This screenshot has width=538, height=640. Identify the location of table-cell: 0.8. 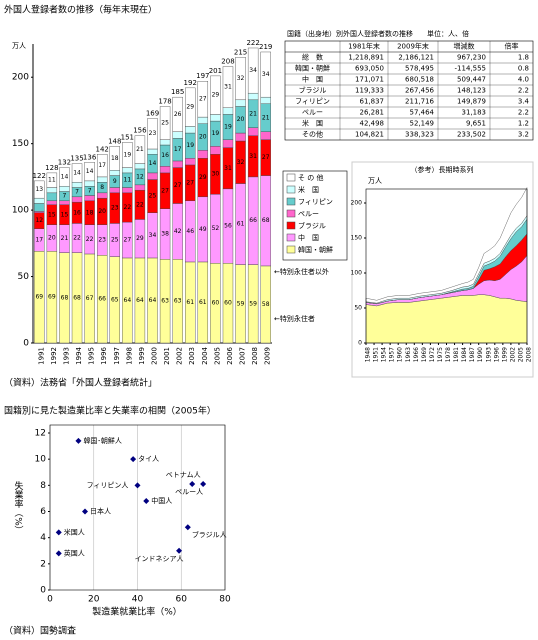
(523, 69).